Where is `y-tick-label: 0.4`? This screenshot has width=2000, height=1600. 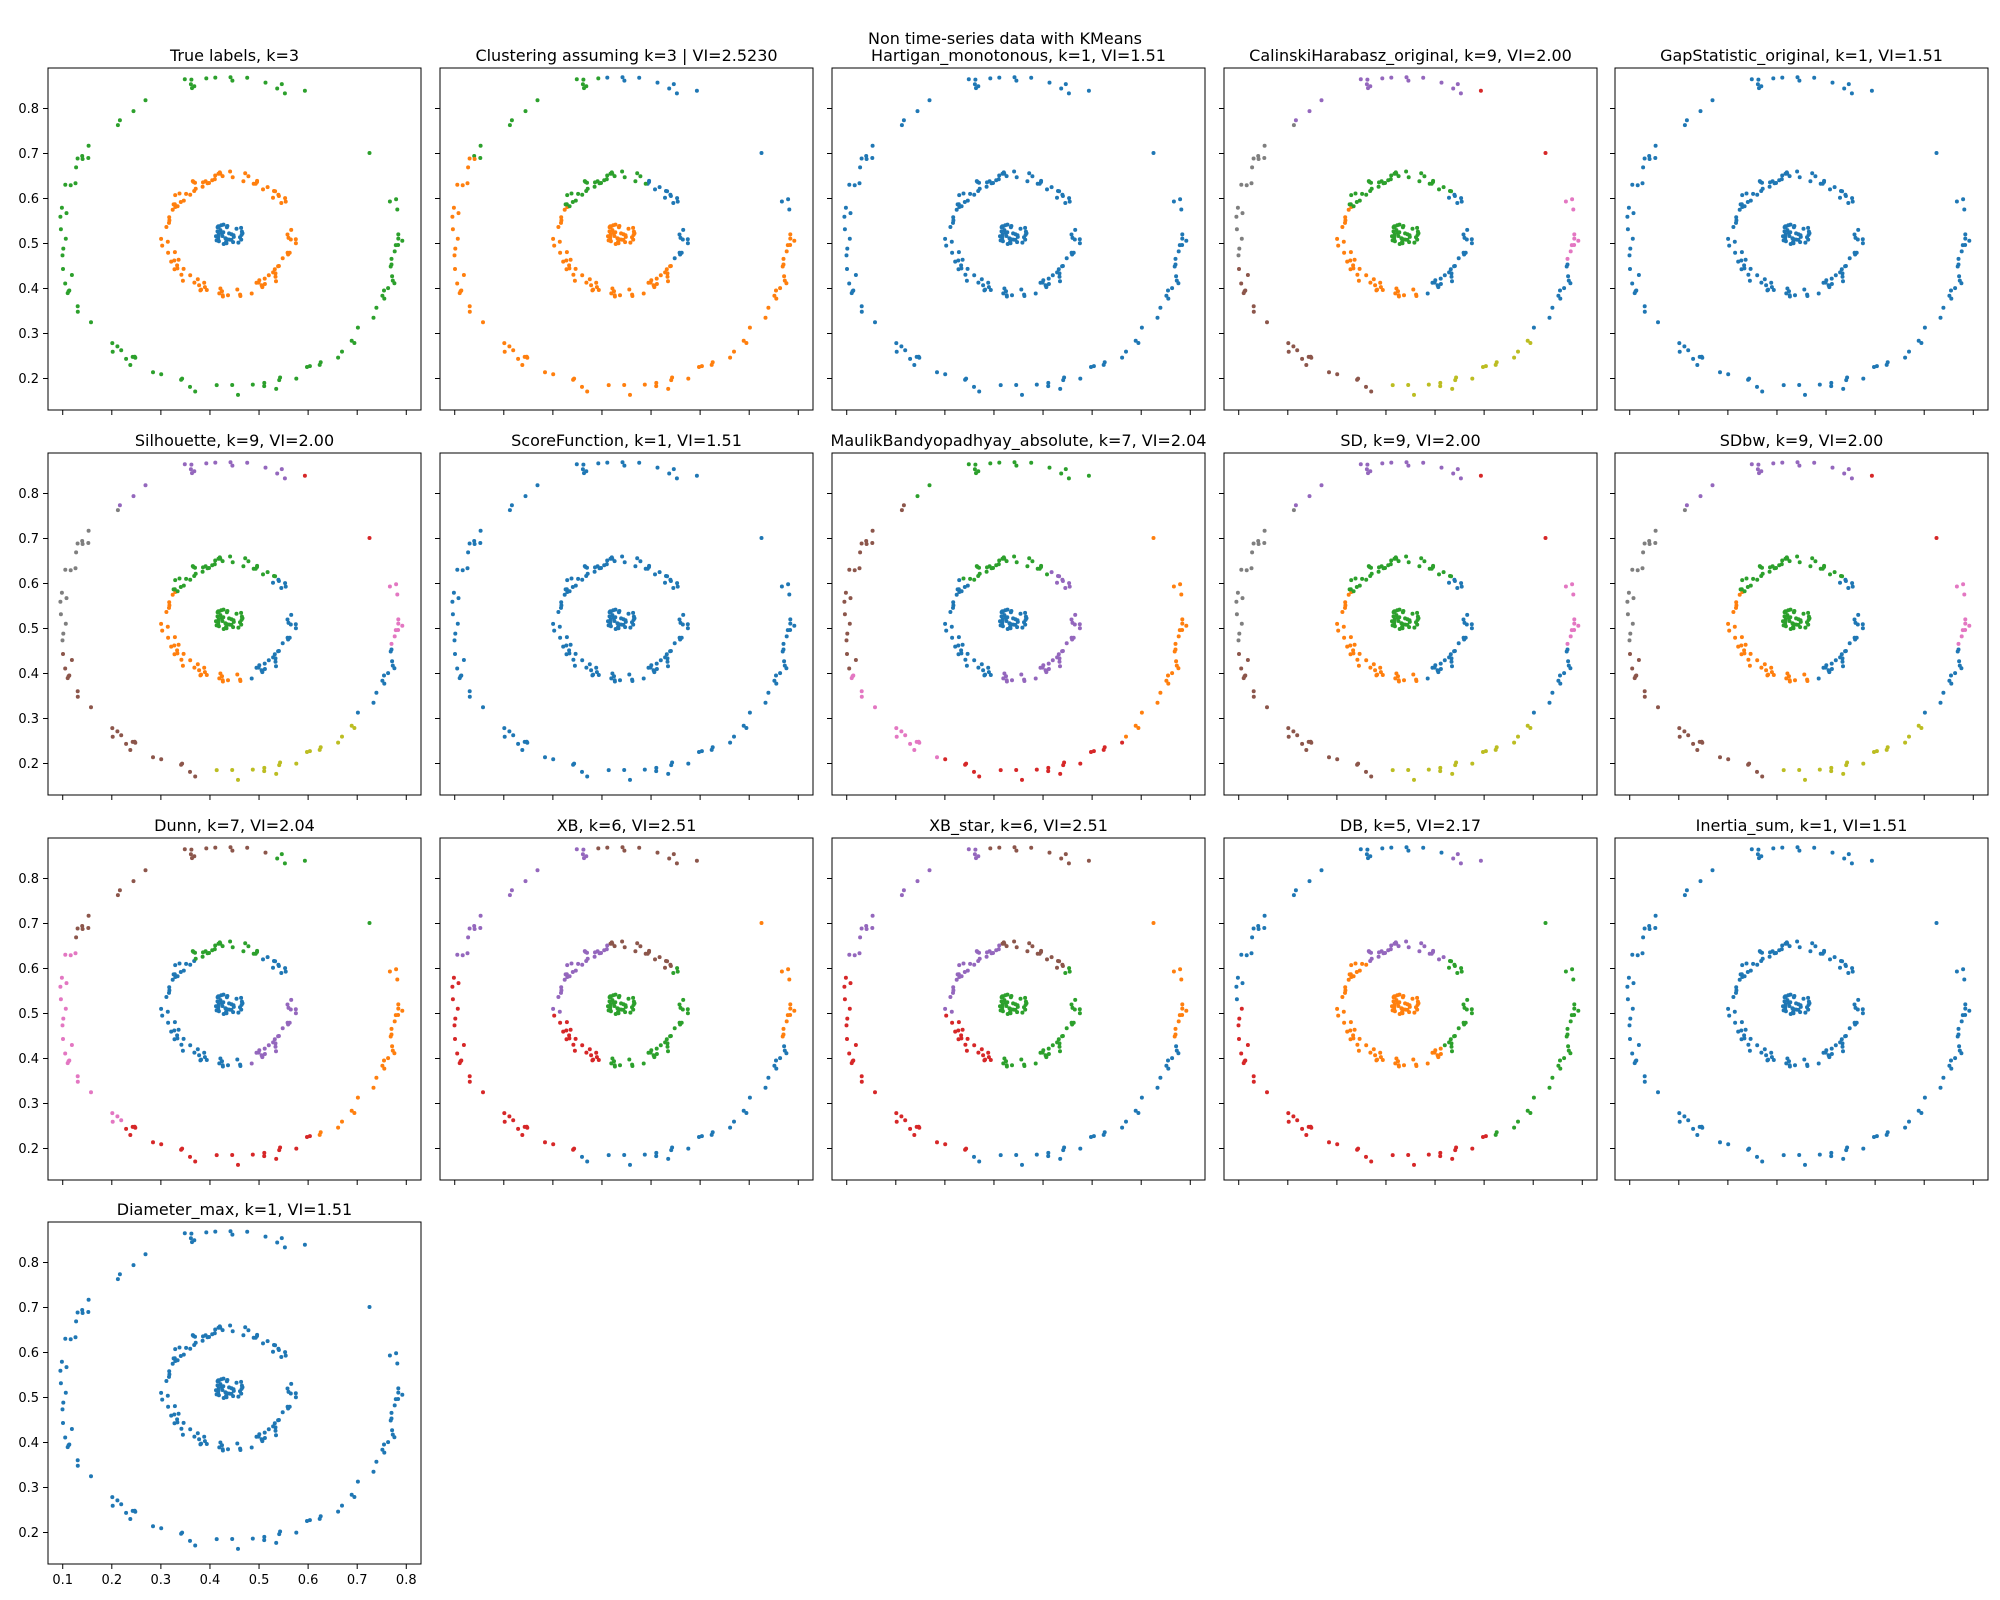 y-tick-label: 0.4 is located at coordinates (28, 674).